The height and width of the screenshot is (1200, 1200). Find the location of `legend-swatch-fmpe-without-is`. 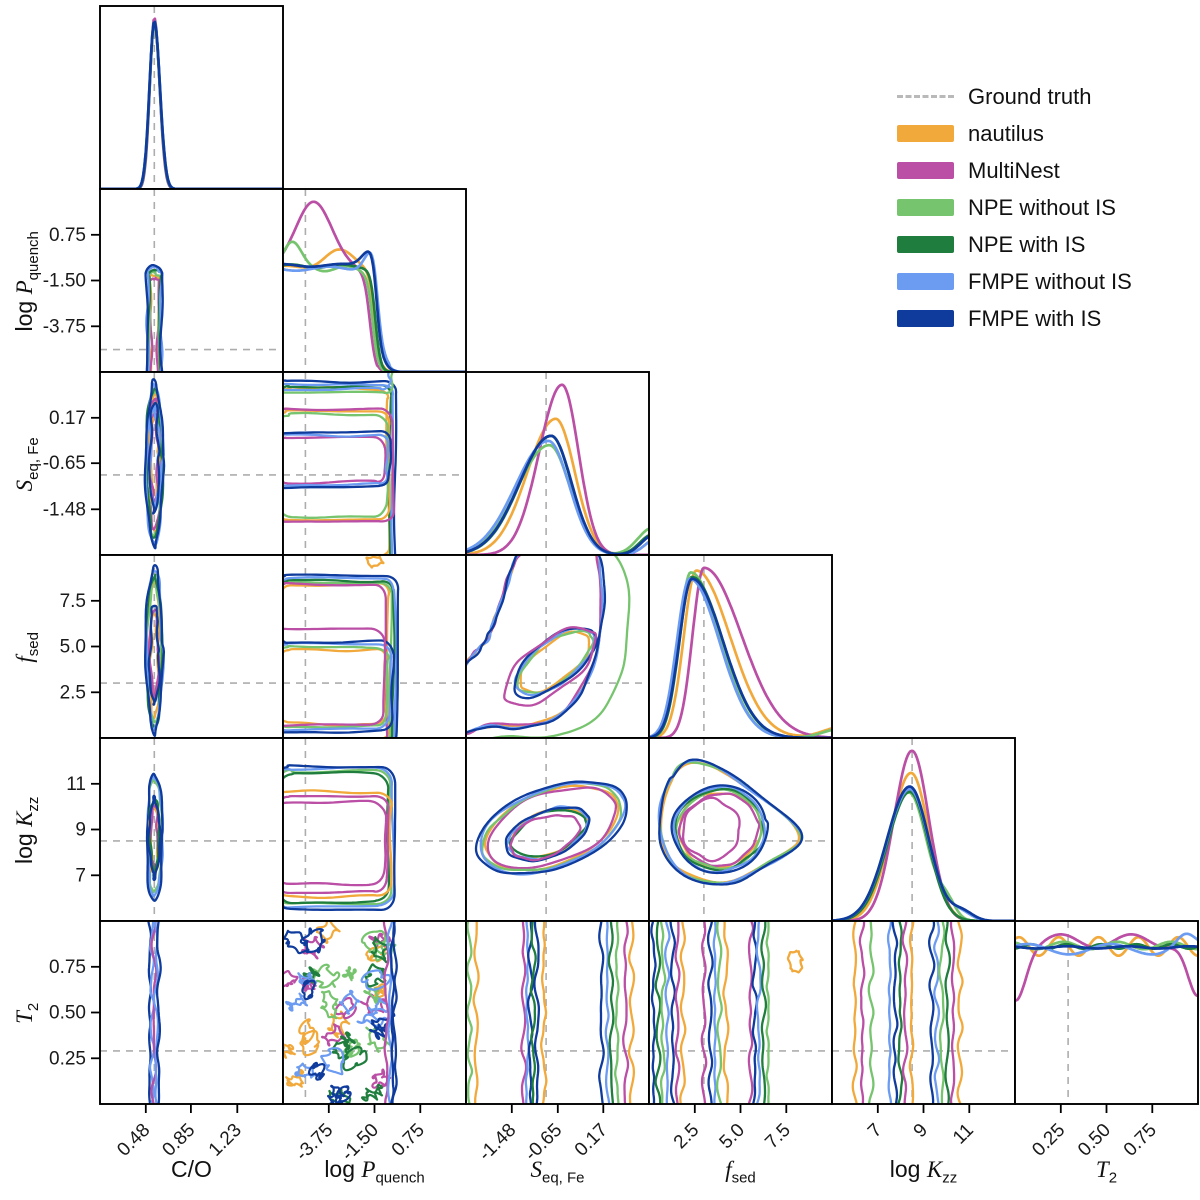

legend-swatch-fmpe-without-is is located at coordinates (925, 281).